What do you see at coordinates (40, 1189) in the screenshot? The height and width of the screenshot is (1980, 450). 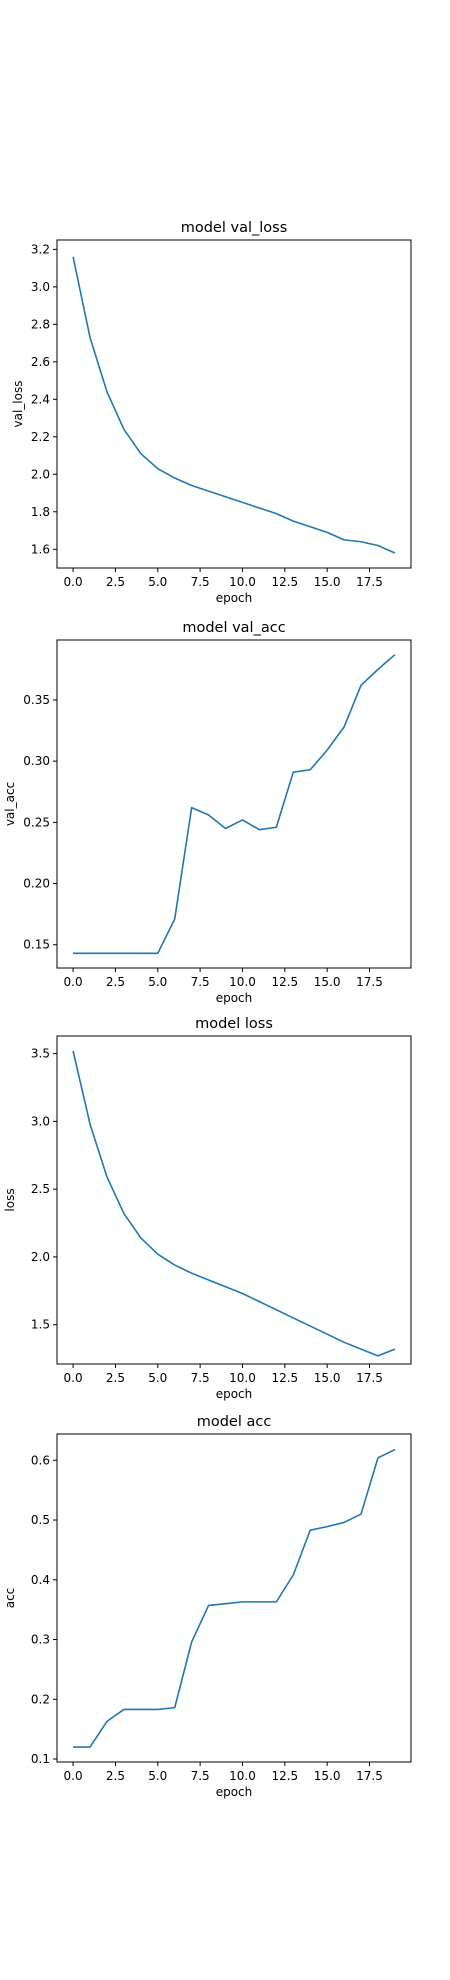 I see `y-tick-label: 2.5` at bounding box center [40, 1189].